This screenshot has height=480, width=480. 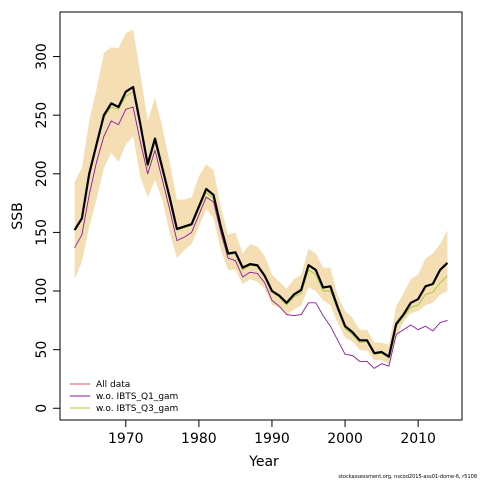 I want to click on y-tick-label: 250, so click(x=42, y=115).